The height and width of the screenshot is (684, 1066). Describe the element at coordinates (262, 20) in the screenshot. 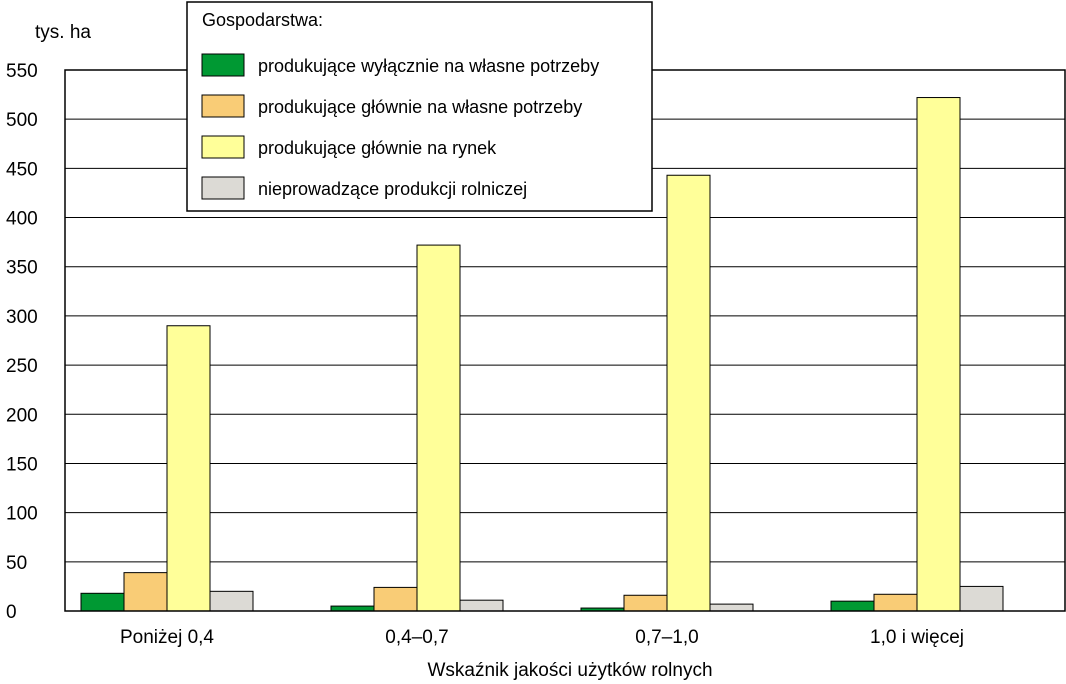

I see `legend-title: Gospodarstwa:` at that location.